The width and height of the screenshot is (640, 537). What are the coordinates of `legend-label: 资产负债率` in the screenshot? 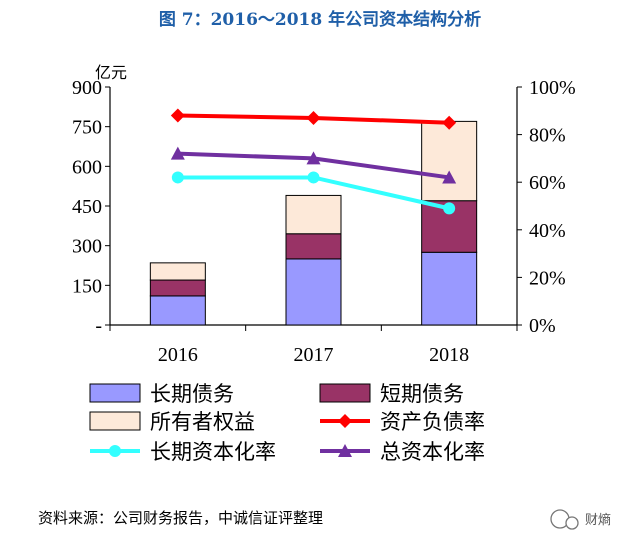 It's located at (432, 422).